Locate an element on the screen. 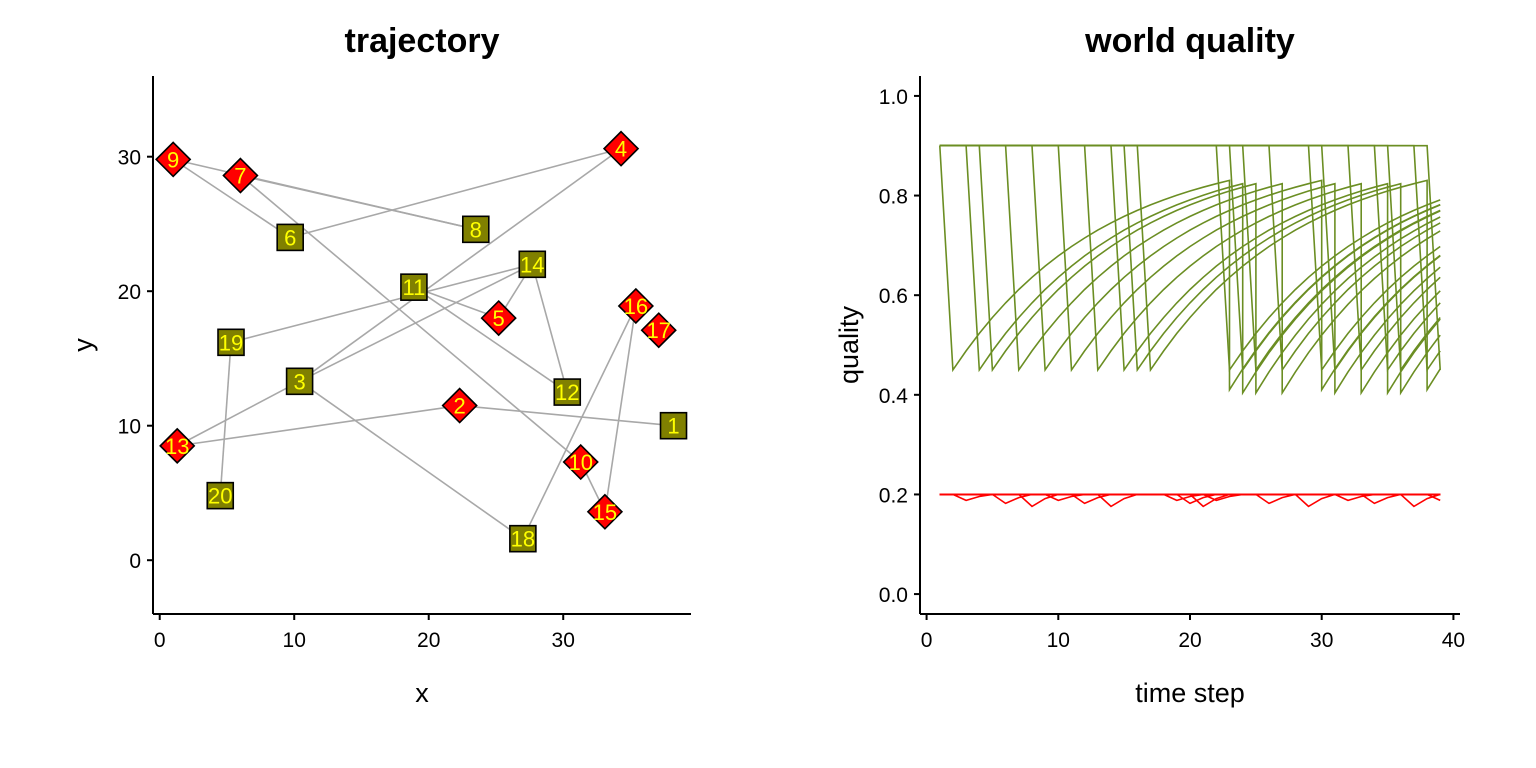 The height and width of the screenshot is (768, 1536). trajectory-point: 5 is located at coordinates (498, 318).